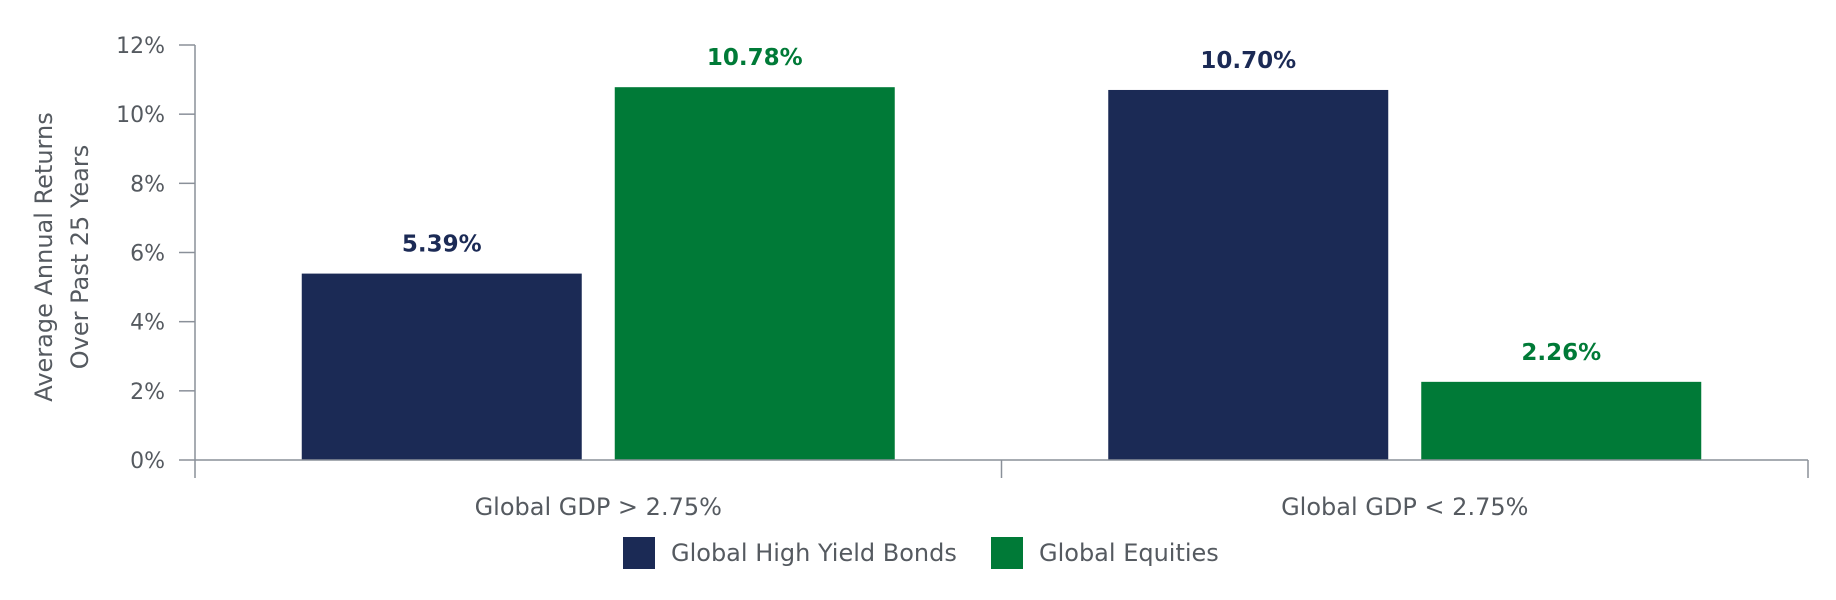  Describe the element at coordinates (147, 323) in the screenshot. I see `y-tick-label: 4%` at that location.